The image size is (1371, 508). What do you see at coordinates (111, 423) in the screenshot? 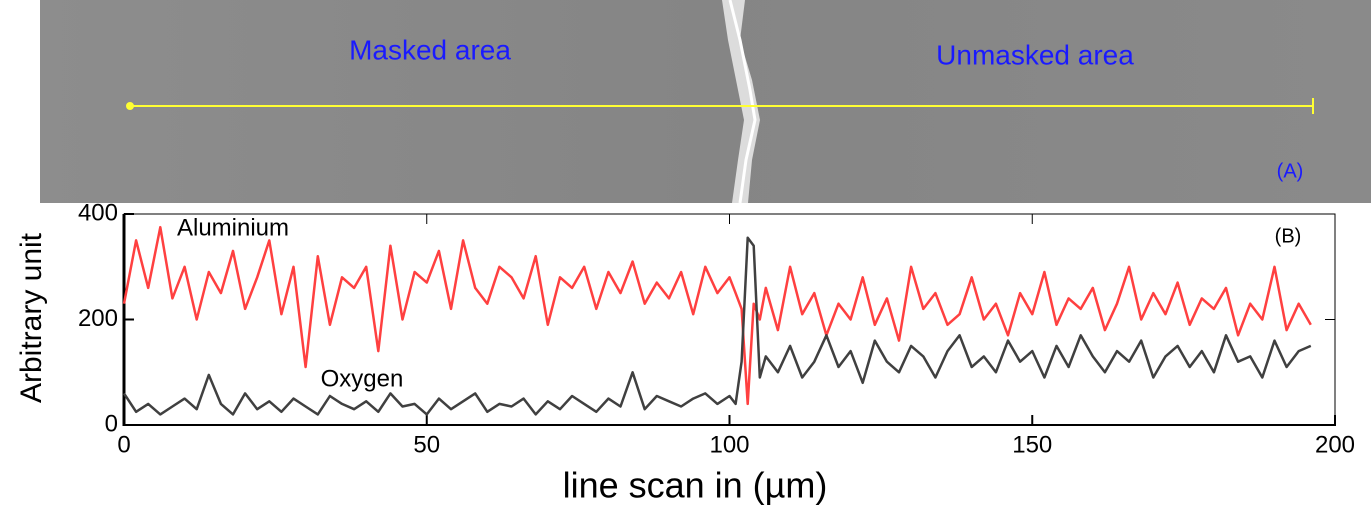
I see `y-tick-label: 0` at bounding box center [111, 423].